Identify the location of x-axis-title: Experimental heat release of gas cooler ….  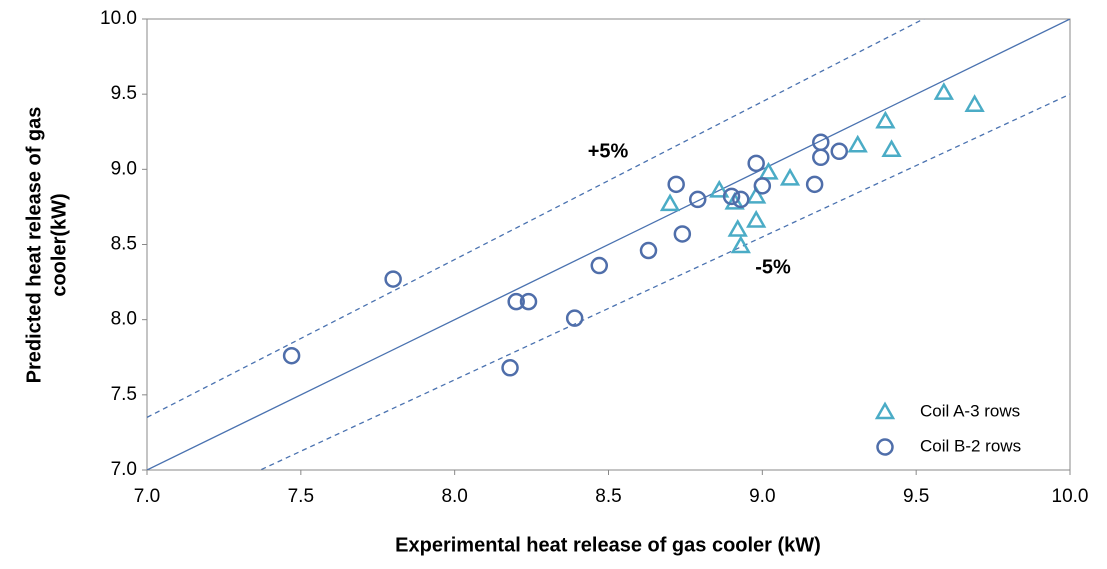
(608, 545).